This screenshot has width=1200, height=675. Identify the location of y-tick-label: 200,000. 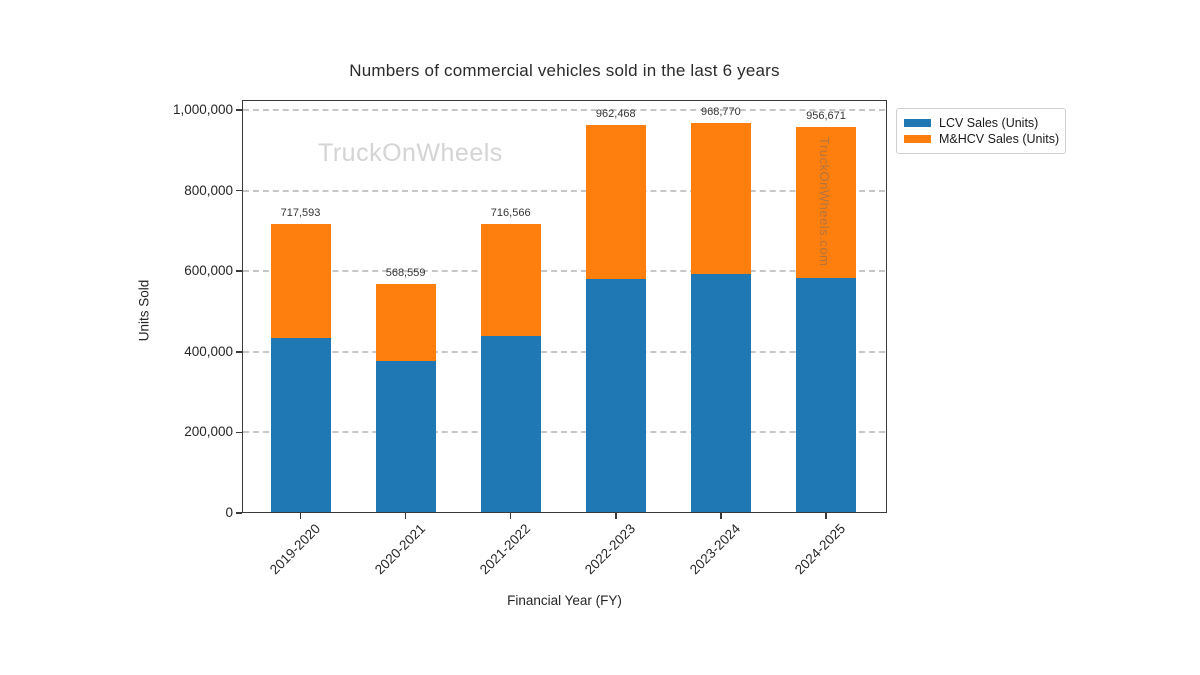
(208, 432).